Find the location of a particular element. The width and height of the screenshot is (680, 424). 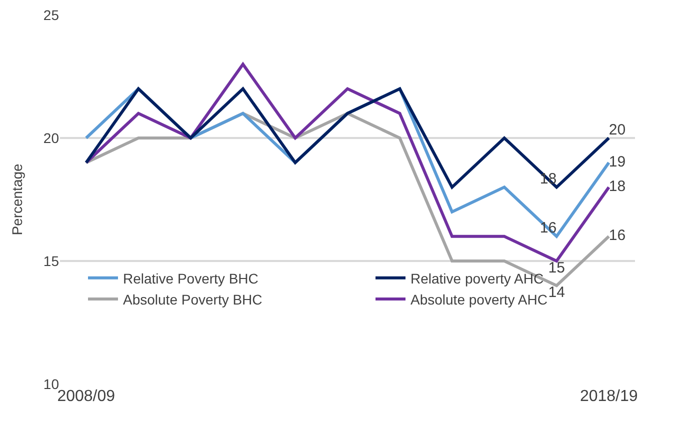

data-label: 15 is located at coordinates (556, 267).